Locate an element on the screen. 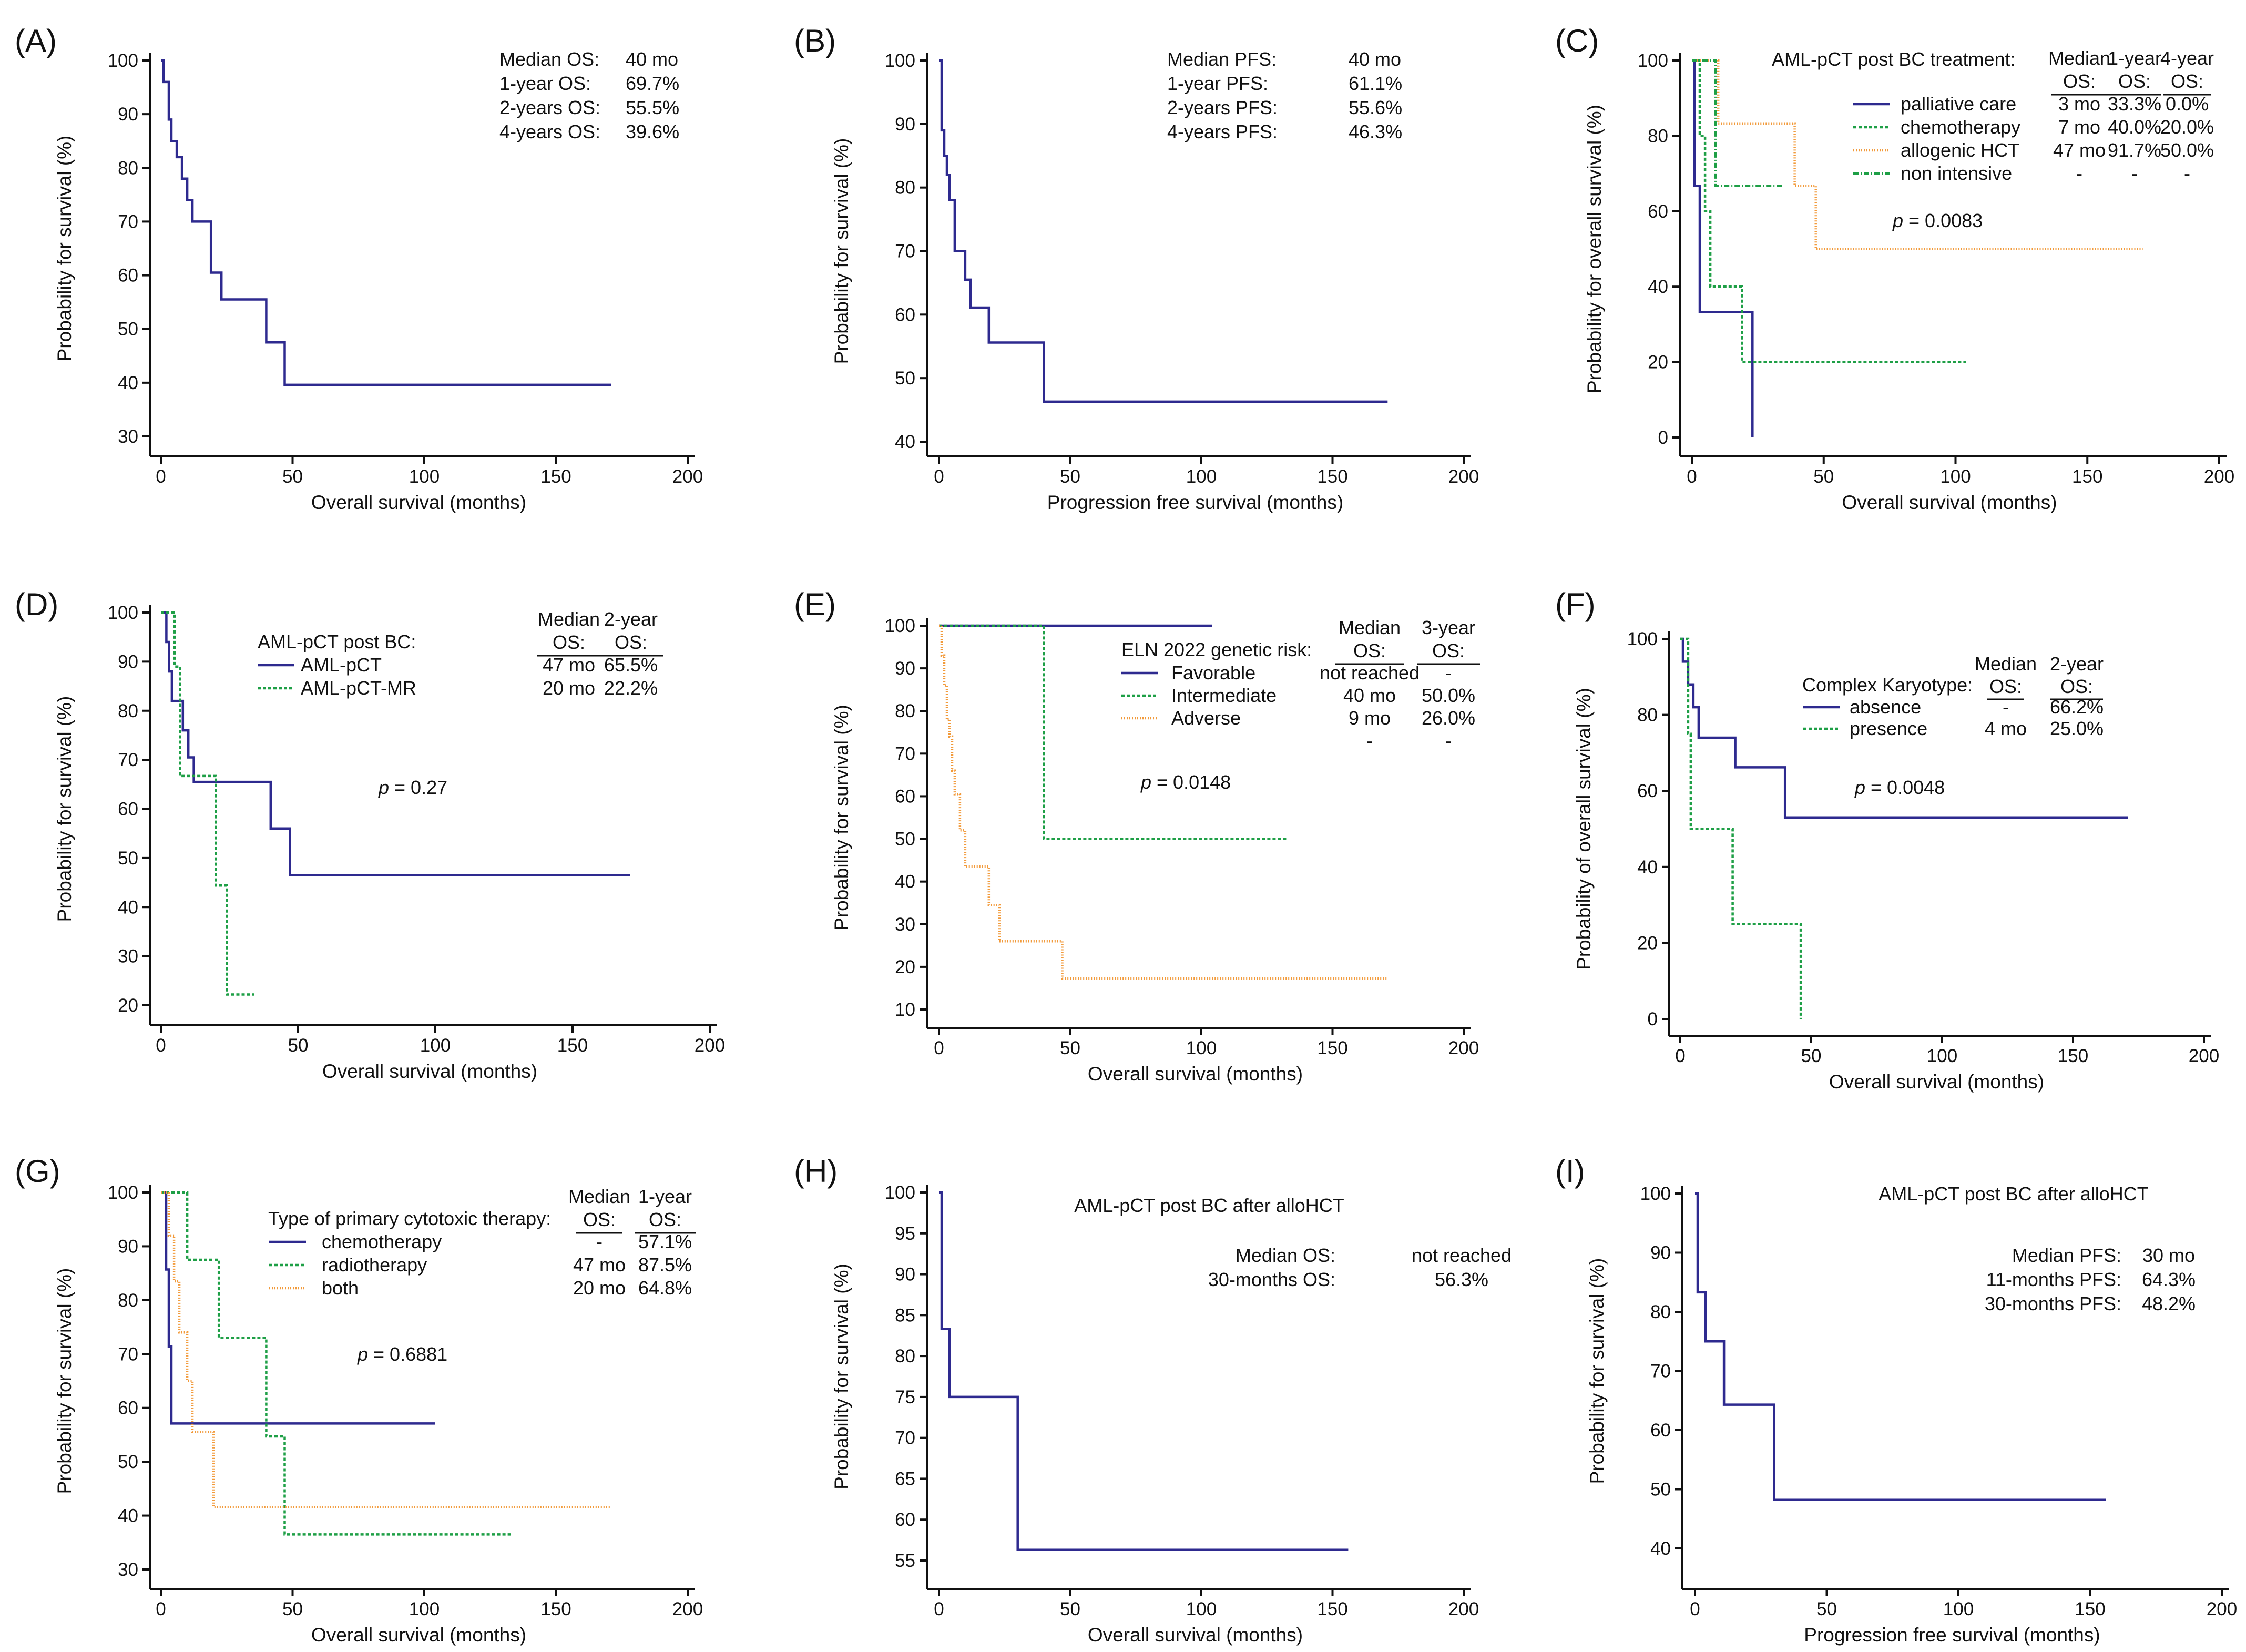  stat-label: Median OS: is located at coordinates (549, 59).